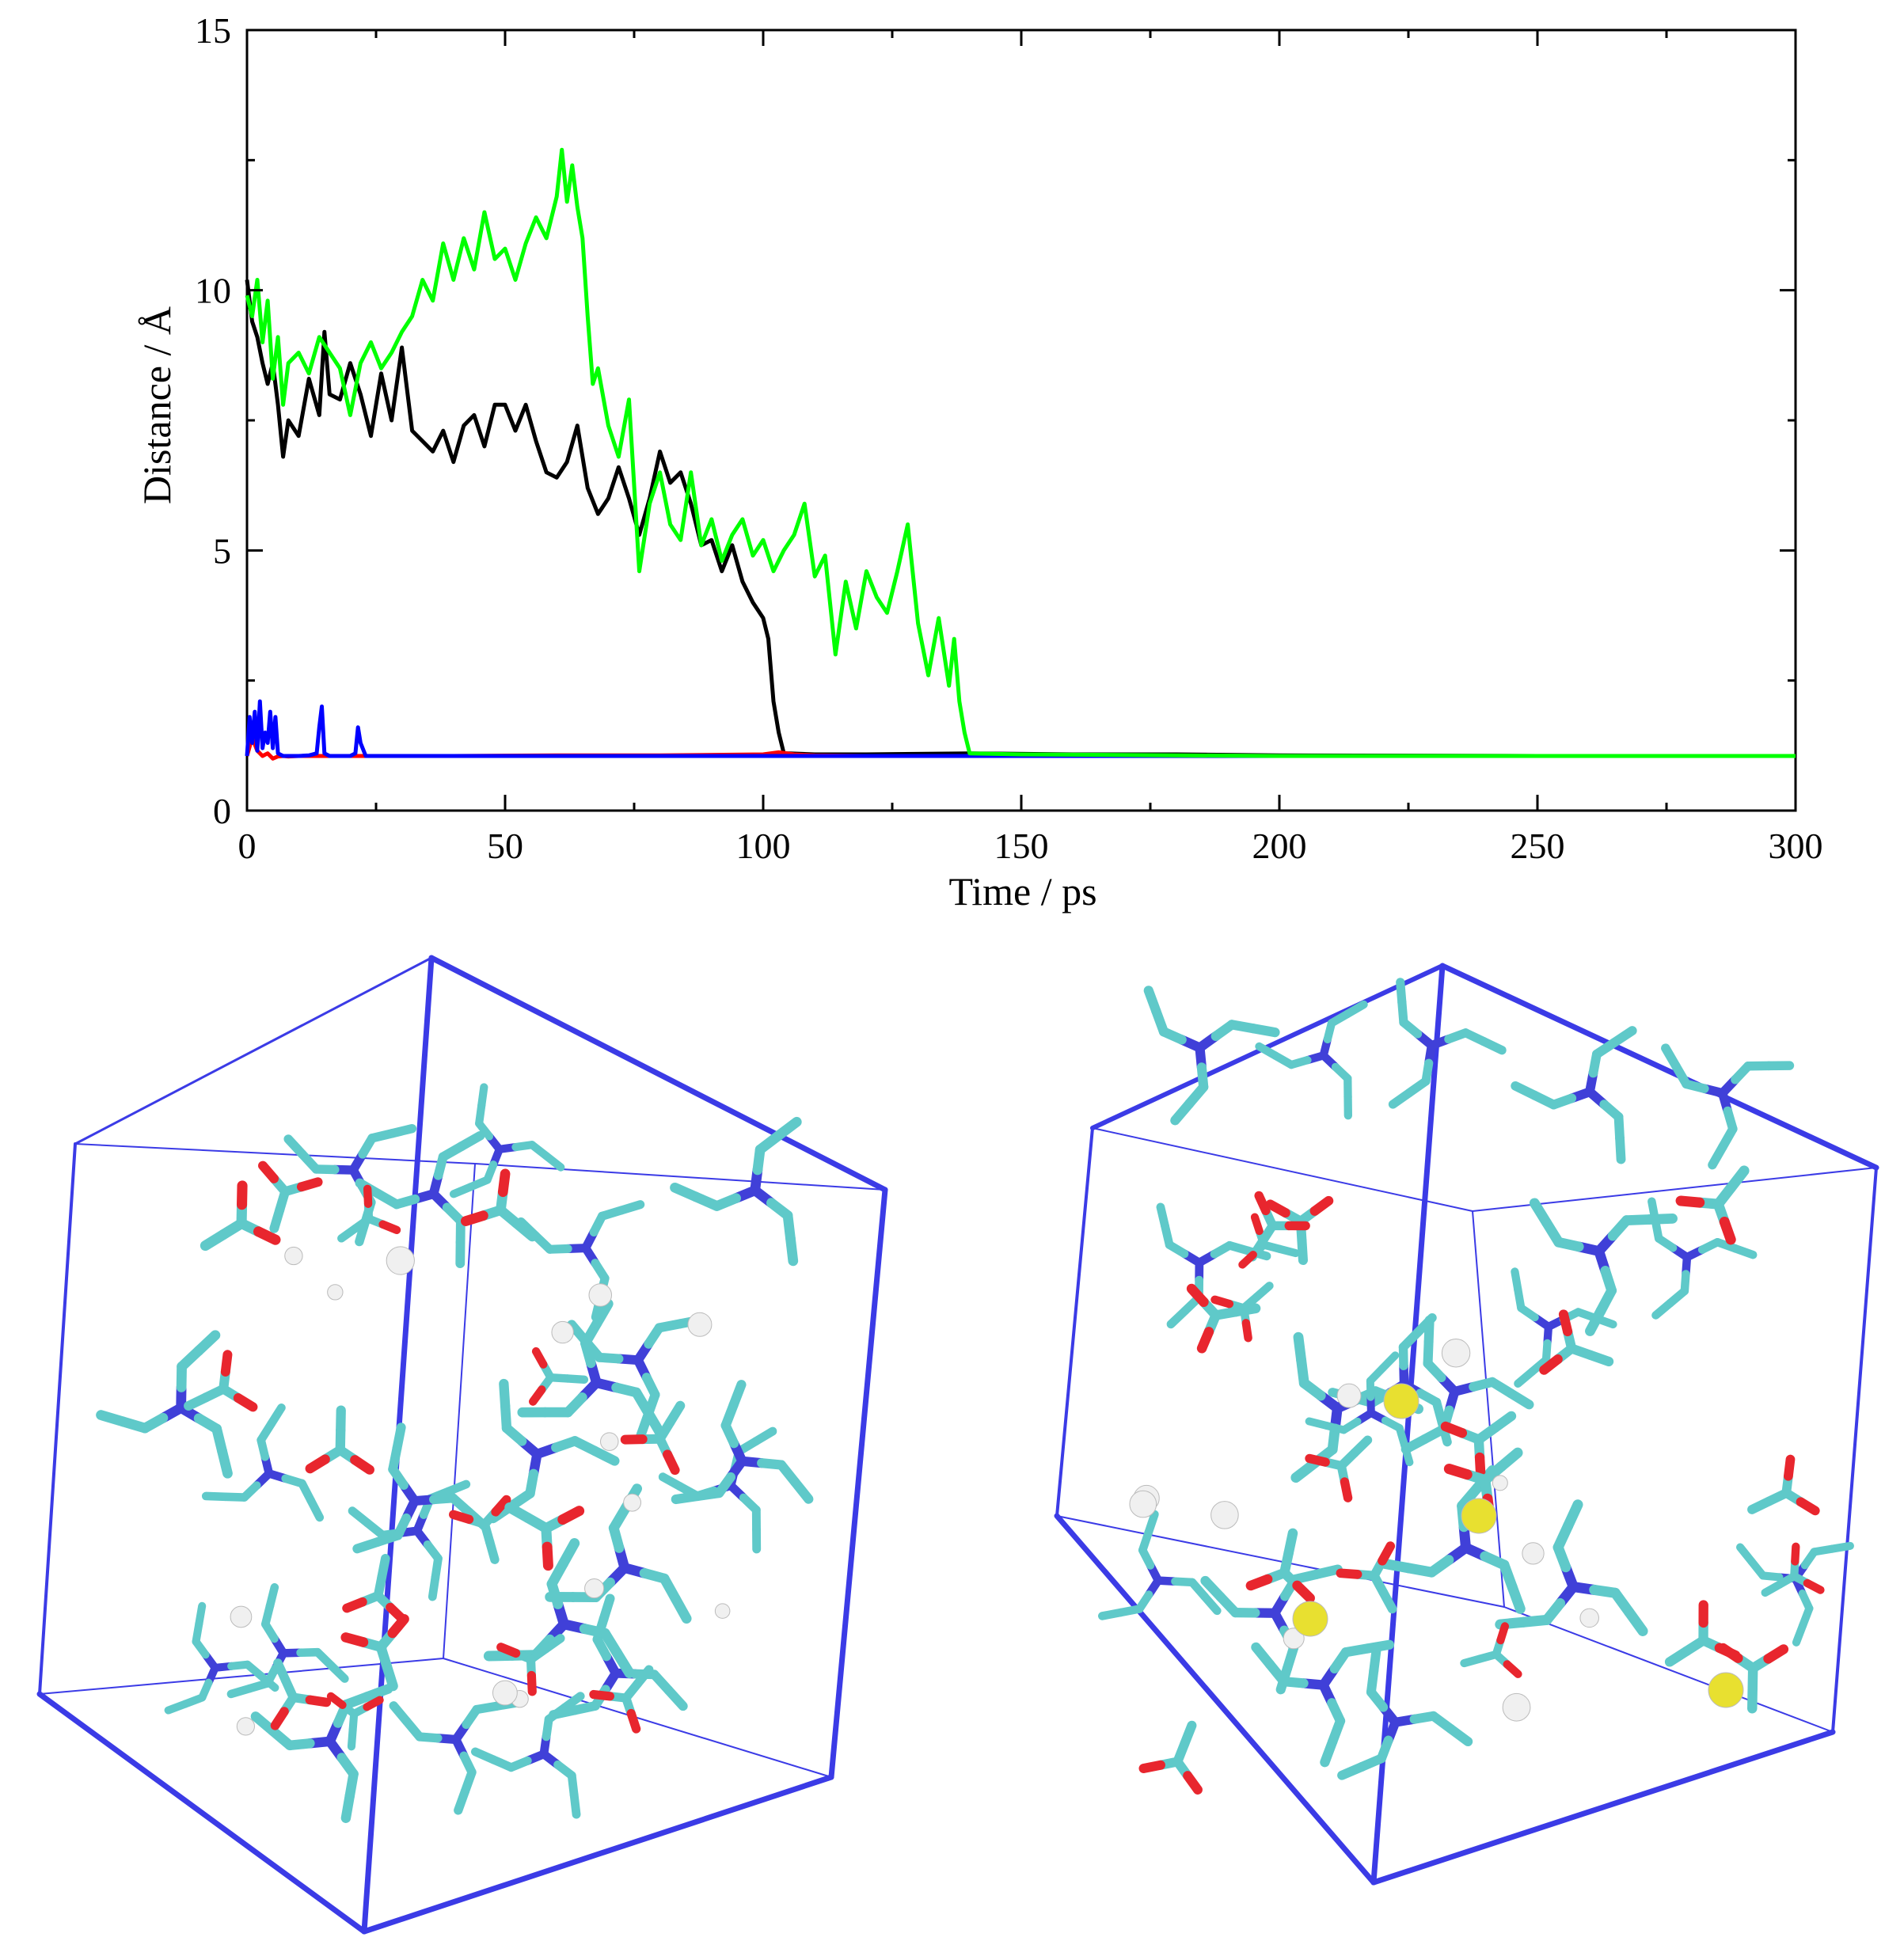  Describe the element at coordinates (763, 846) in the screenshot. I see `x-tick-label: 100` at that location.